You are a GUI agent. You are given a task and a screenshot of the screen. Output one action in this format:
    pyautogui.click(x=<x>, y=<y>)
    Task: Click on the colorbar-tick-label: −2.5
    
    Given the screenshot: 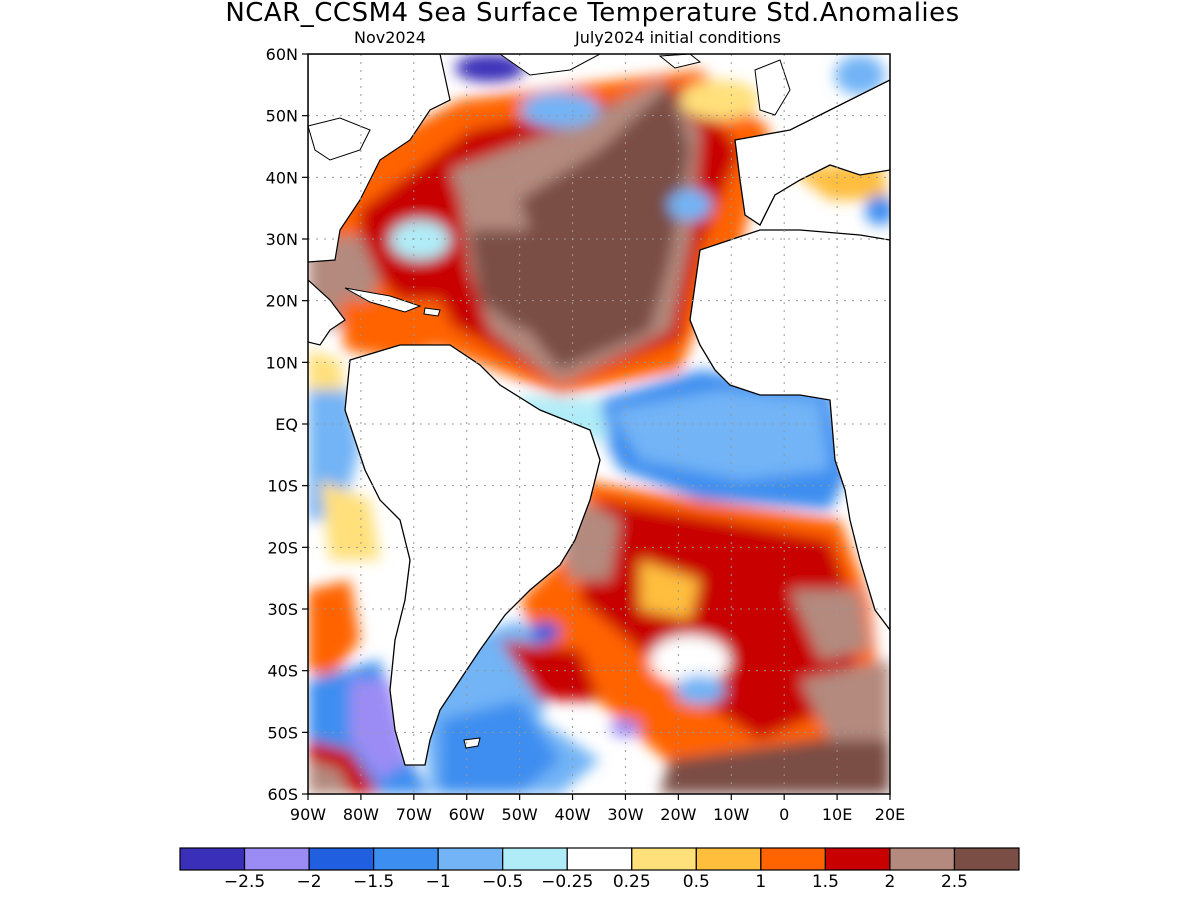 What is the action you would take?
    pyautogui.click(x=244, y=882)
    